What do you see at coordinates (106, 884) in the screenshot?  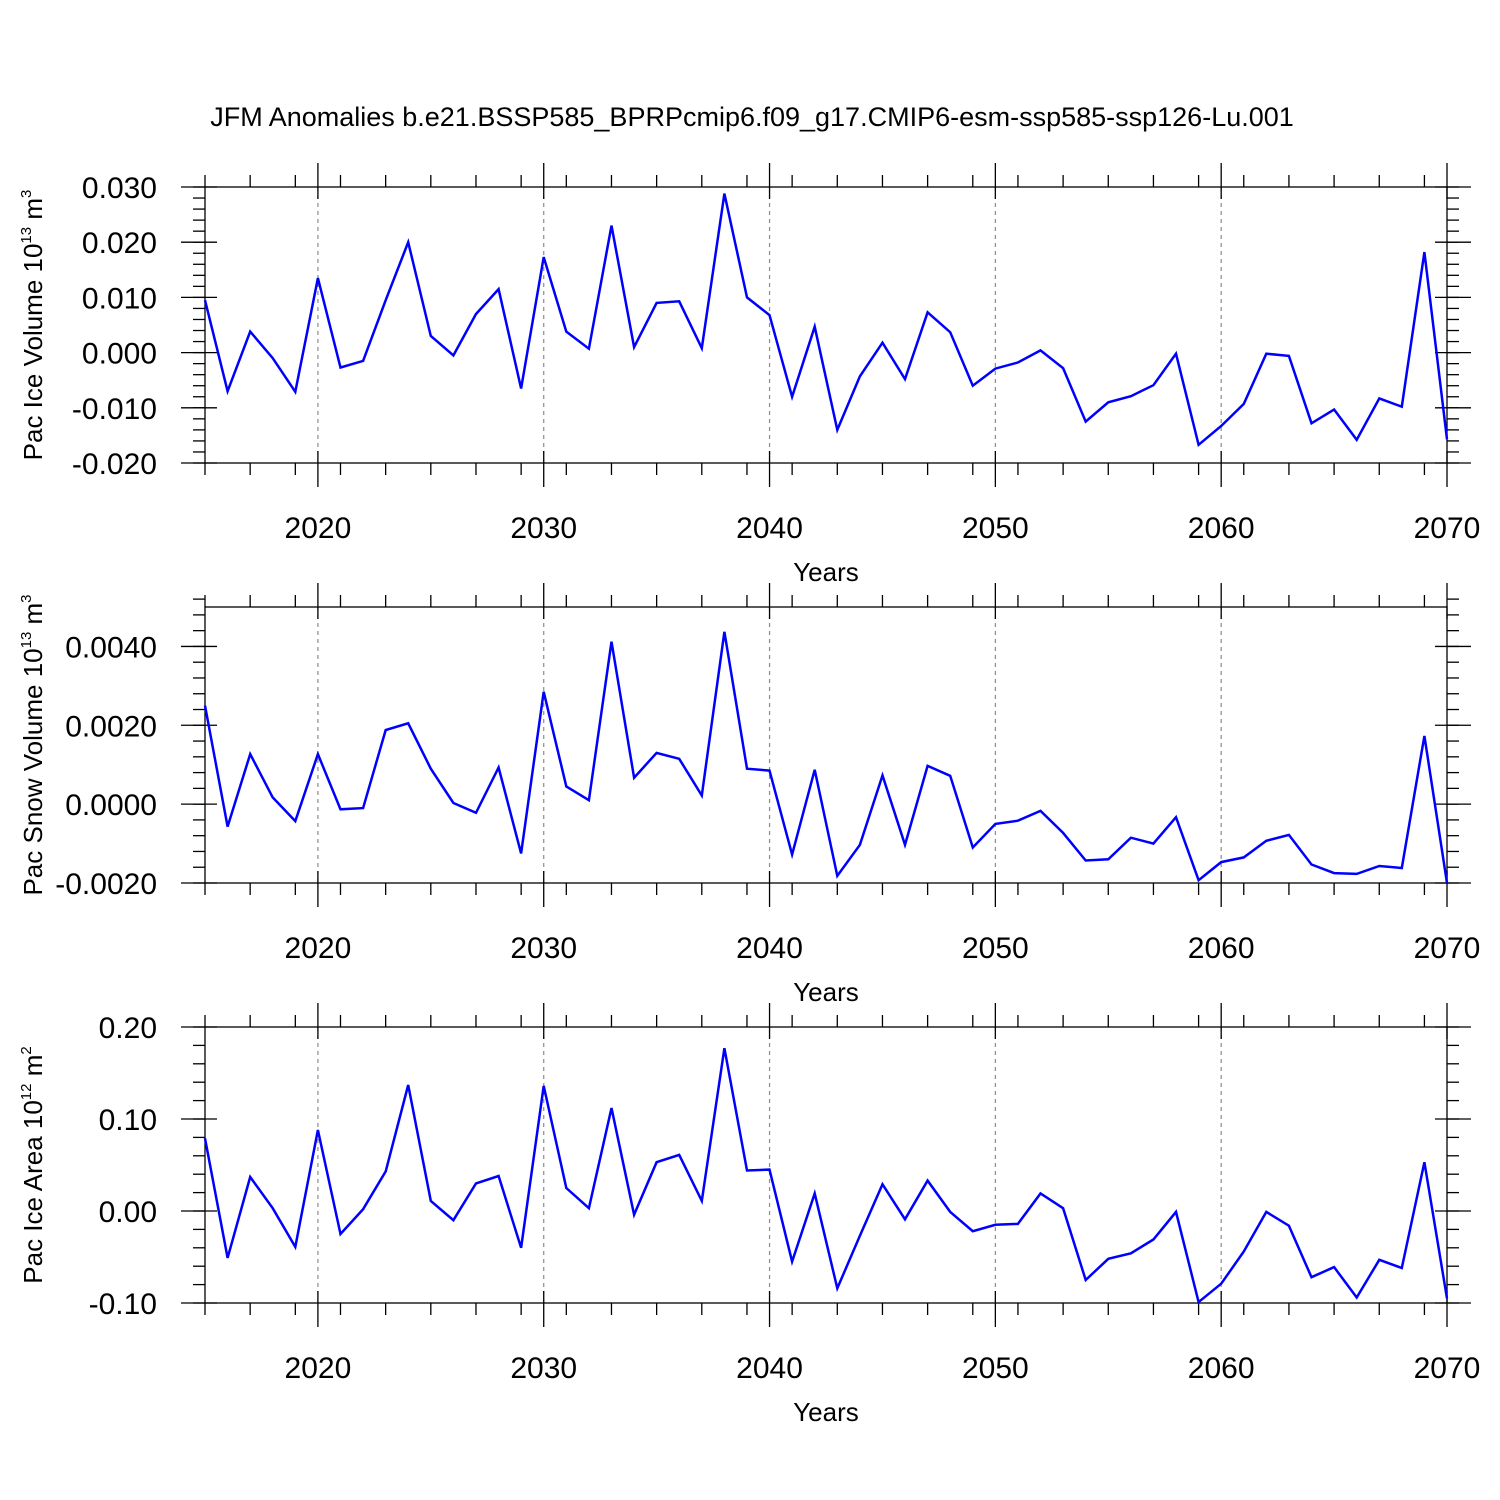 I see `y-tick-label: -0.0020` at bounding box center [106, 884].